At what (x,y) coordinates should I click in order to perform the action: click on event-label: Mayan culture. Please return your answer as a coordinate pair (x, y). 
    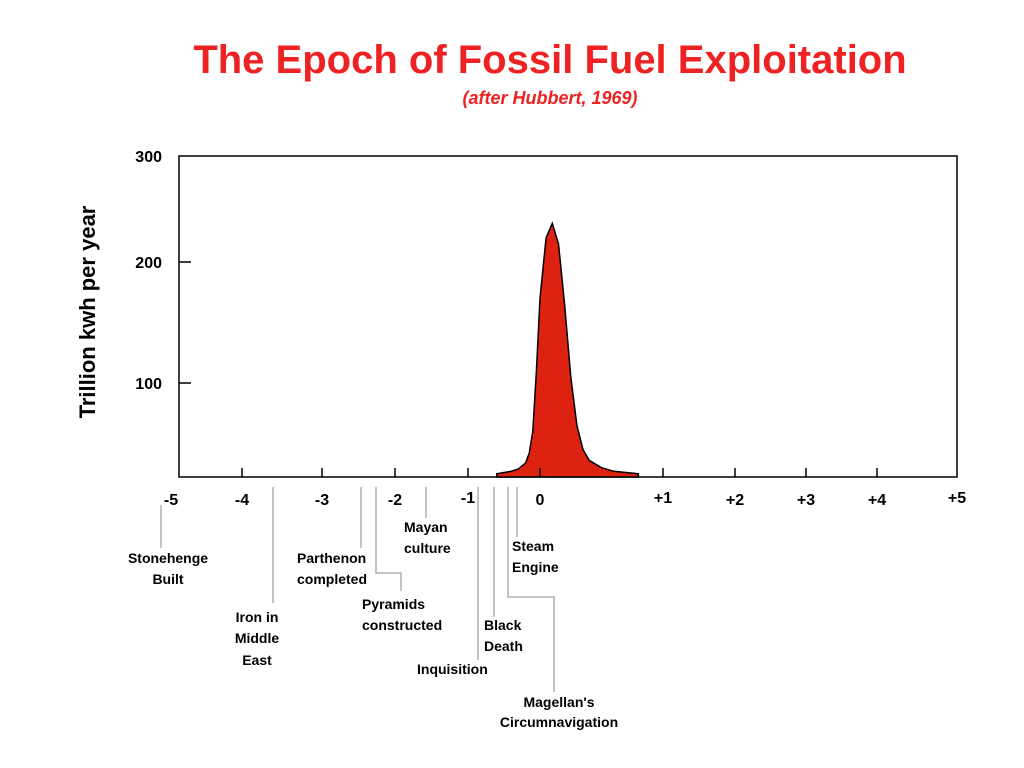
    Looking at the image, I should click on (427, 537).